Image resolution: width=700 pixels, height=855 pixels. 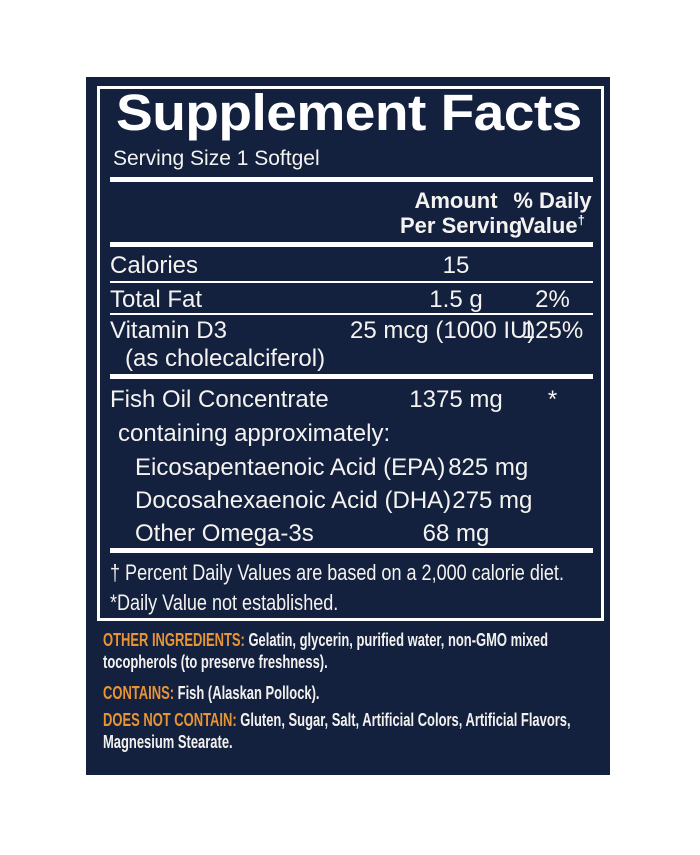 What do you see at coordinates (351, 376) in the screenshot?
I see `thick-rule-mid` at bounding box center [351, 376].